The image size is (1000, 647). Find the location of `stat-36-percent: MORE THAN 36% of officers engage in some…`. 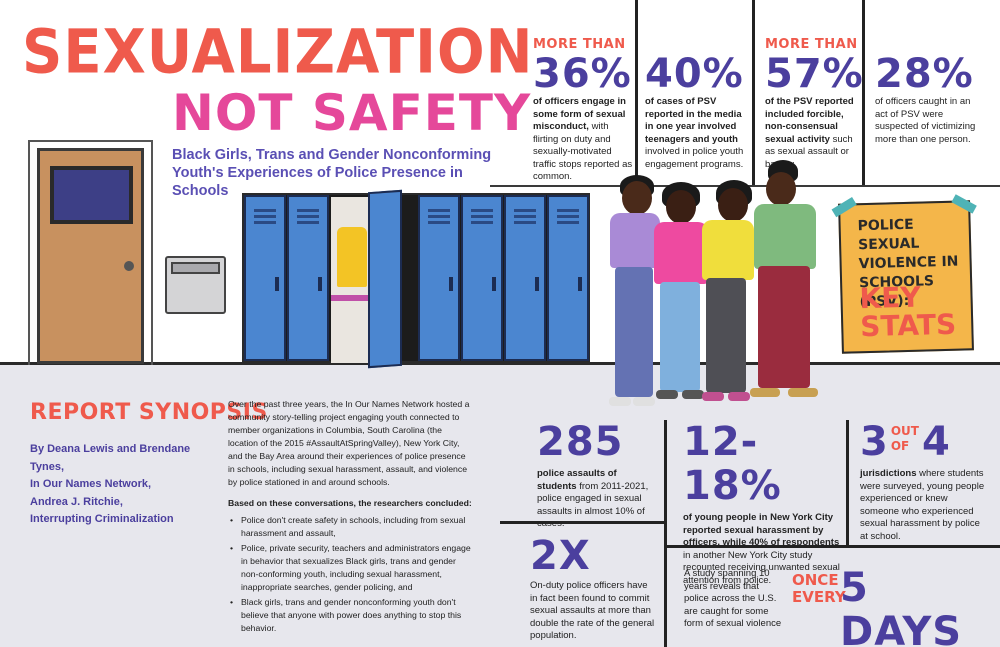

stat-36-percent: MORE THAN 36% of officers engage in some… is located at coordinates (583, 110).